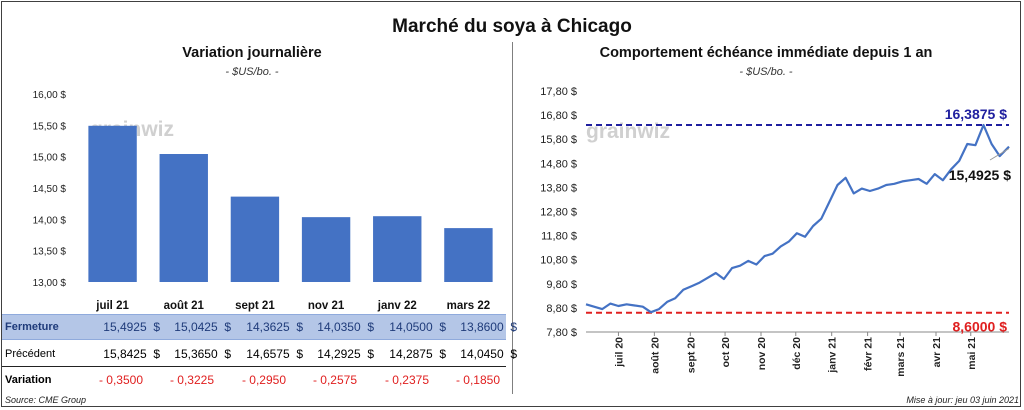 This screenshot has height=410, width=1024. Describe the element at coordinates (561, 285) in the screenshot. I see `y-tick-label: 9,80 $` at that location.